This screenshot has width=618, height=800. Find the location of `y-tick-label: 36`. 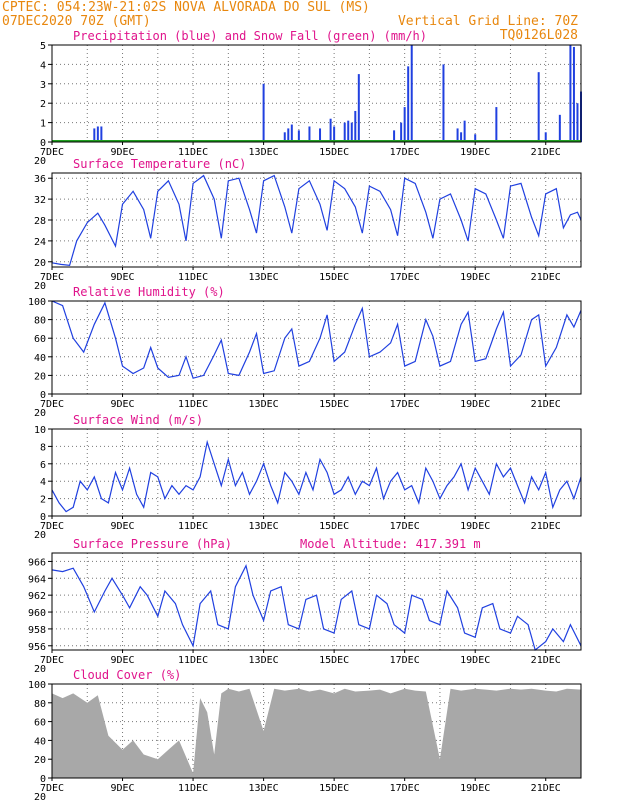

y-tick-label: 36 is located at coordinates (40, 179).